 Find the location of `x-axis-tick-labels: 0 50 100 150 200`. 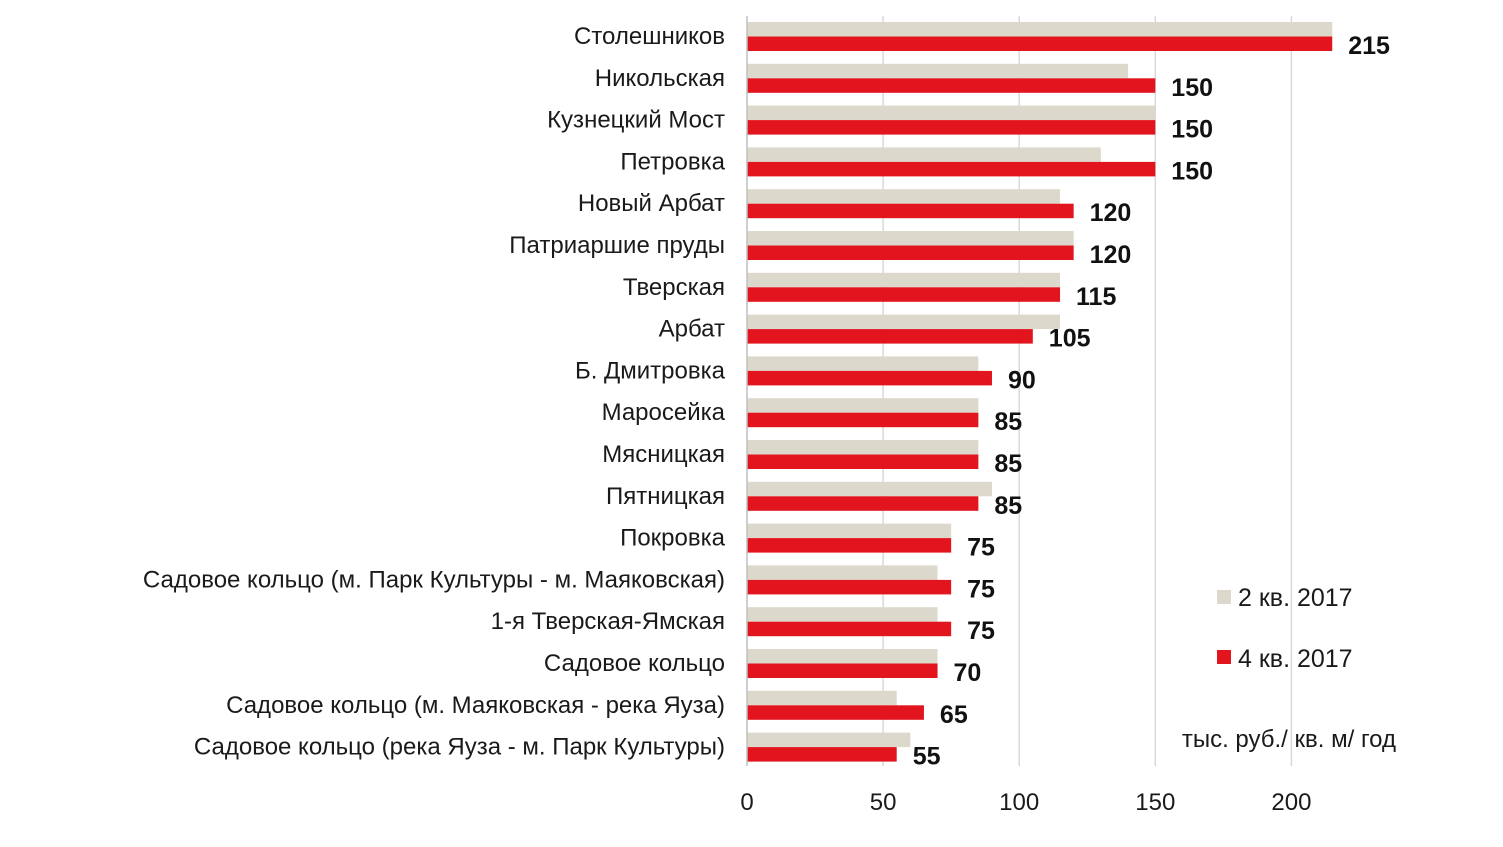

x-axis-tick-labels: 0 50 100 150 200 is located at coordinates (1025, 802).